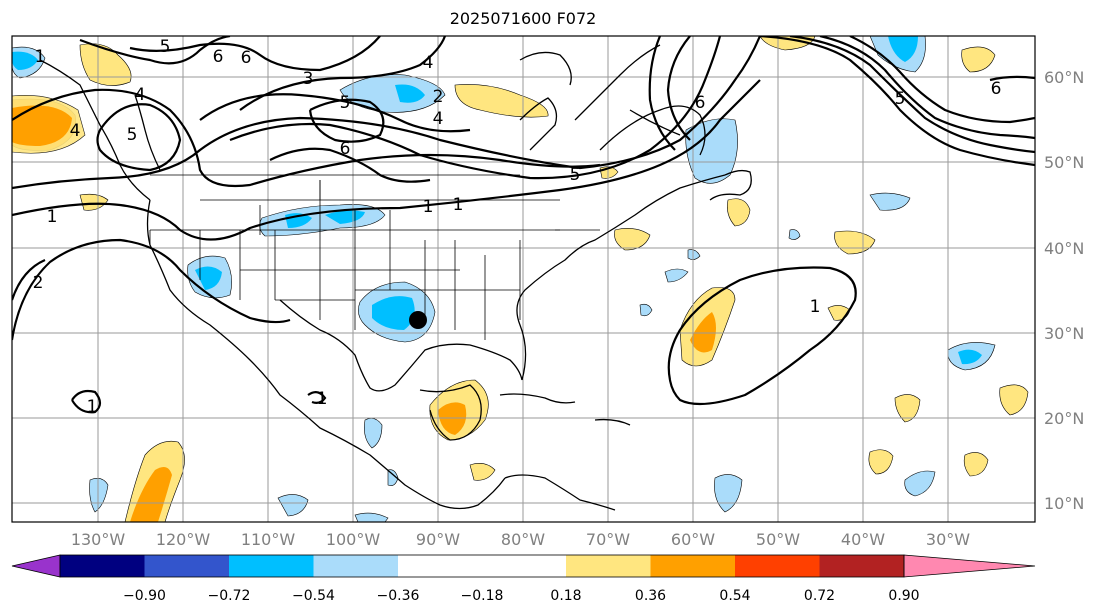  Describe the element at coordinates (969, 566) in the screenshot. I see `colorbar-extend-max` at that location.